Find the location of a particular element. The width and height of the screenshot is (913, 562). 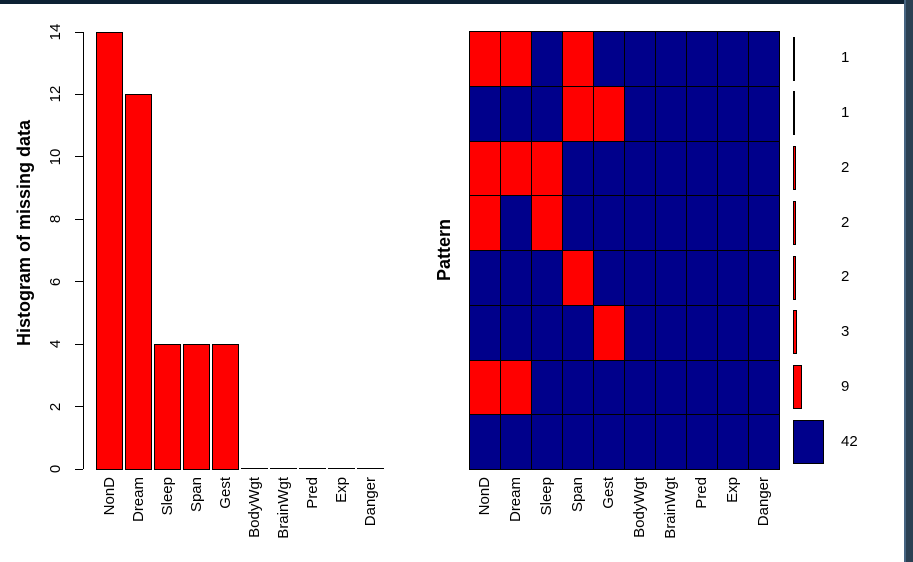

pattern-x-label: Exp is located at coordinates (732, 490).